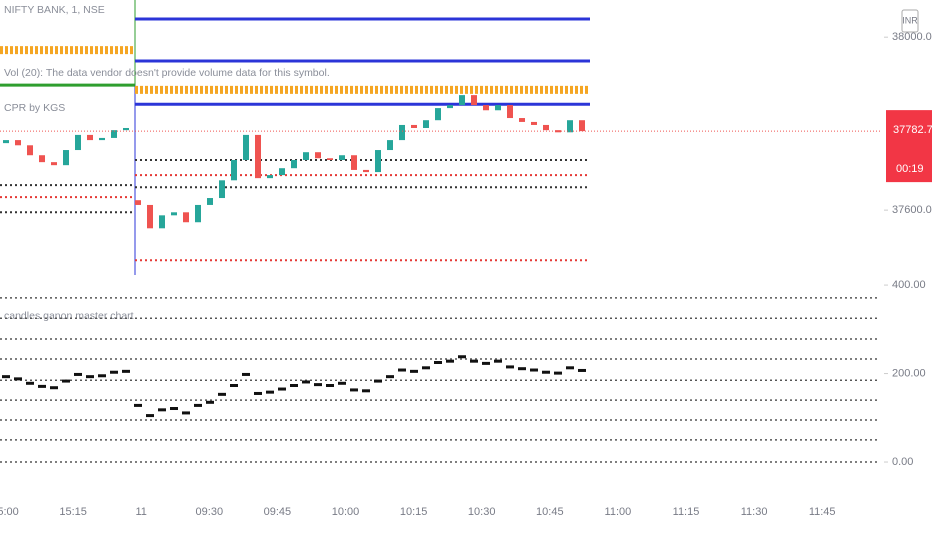  What do you see at coordinates (210, 512) in the screenshot?
I see `x-tick-label: 09:30` at bounding box center [210, 512].